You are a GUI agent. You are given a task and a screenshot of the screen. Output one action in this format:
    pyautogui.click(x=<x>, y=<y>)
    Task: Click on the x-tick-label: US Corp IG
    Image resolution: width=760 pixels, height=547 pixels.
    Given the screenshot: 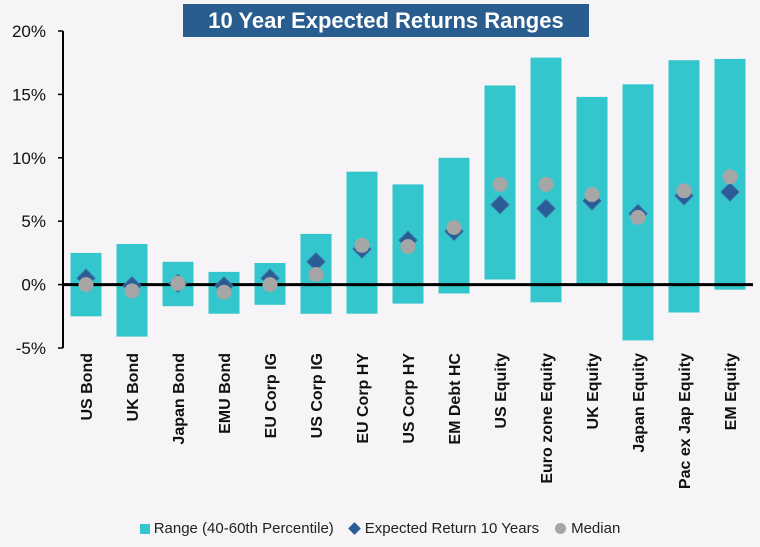 What is the action you would take?
    pyautogui.click(x=317, y=395)
    